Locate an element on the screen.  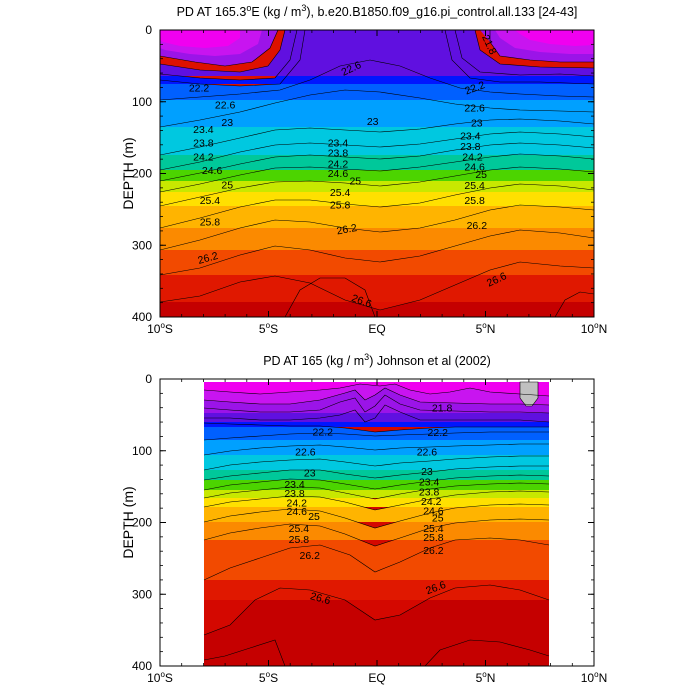
observation-y-tick-label: 100 is located at coordinates (142, 451).